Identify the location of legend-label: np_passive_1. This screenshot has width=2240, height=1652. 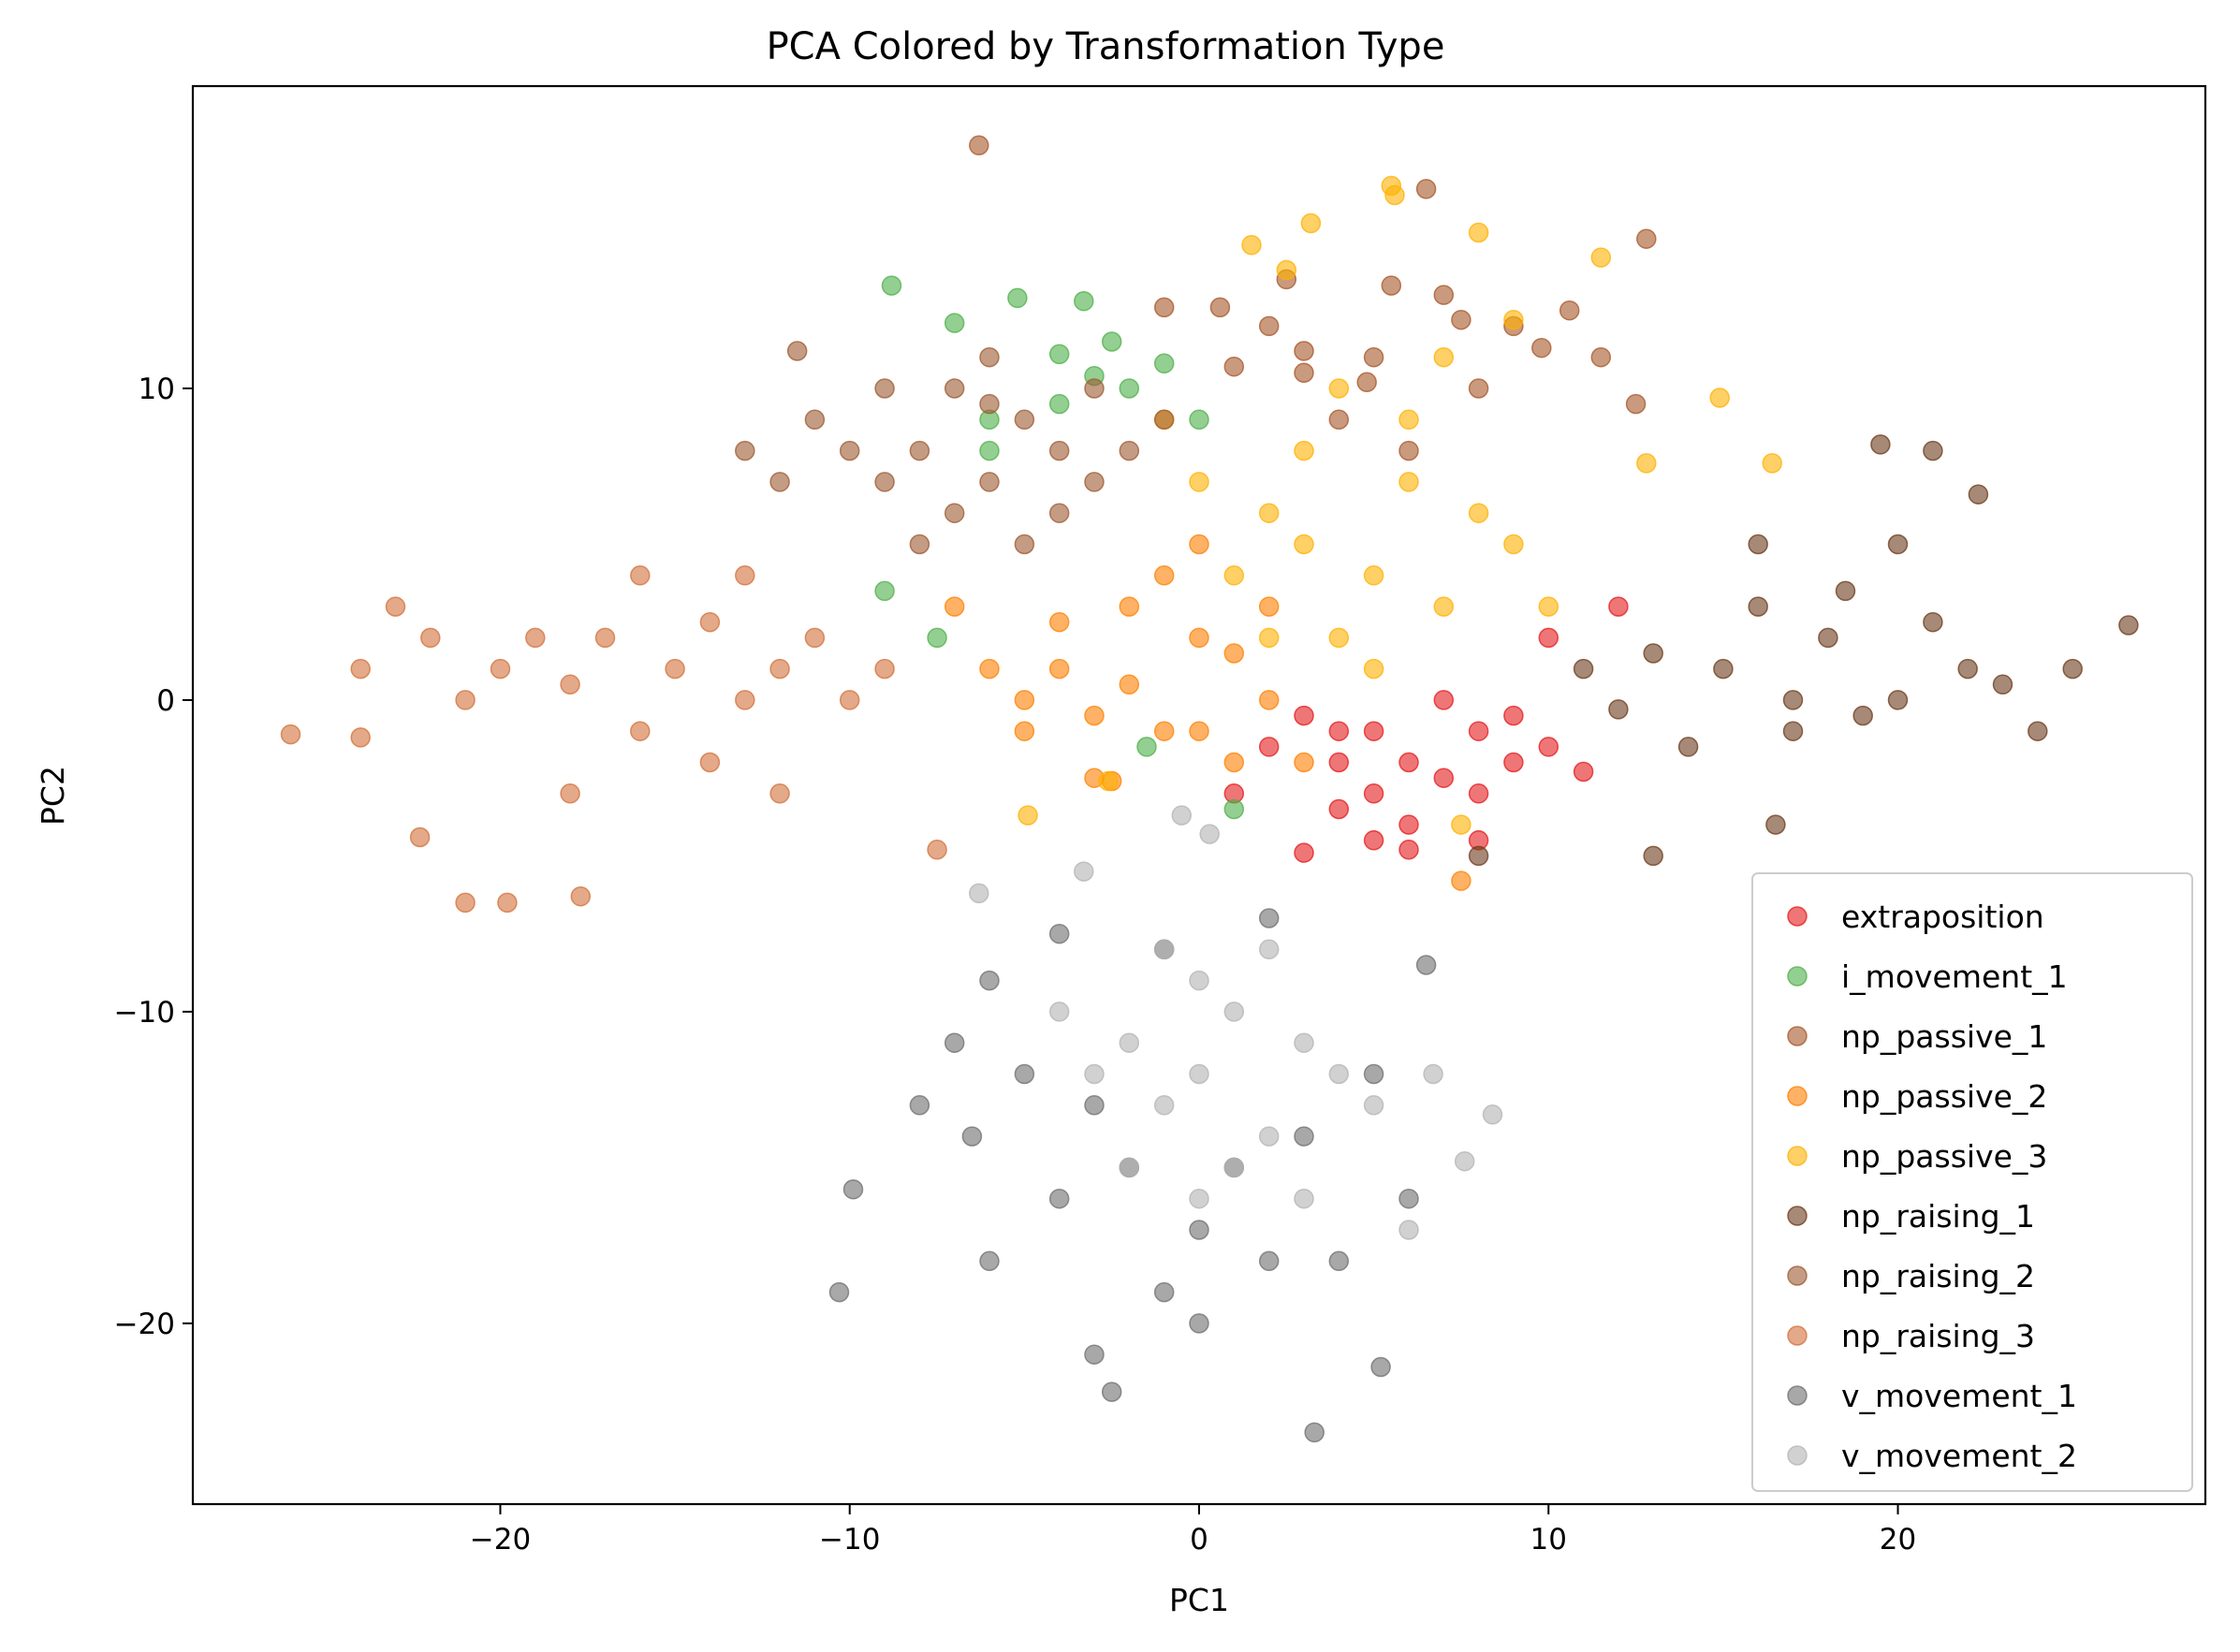
(1944, 1036).